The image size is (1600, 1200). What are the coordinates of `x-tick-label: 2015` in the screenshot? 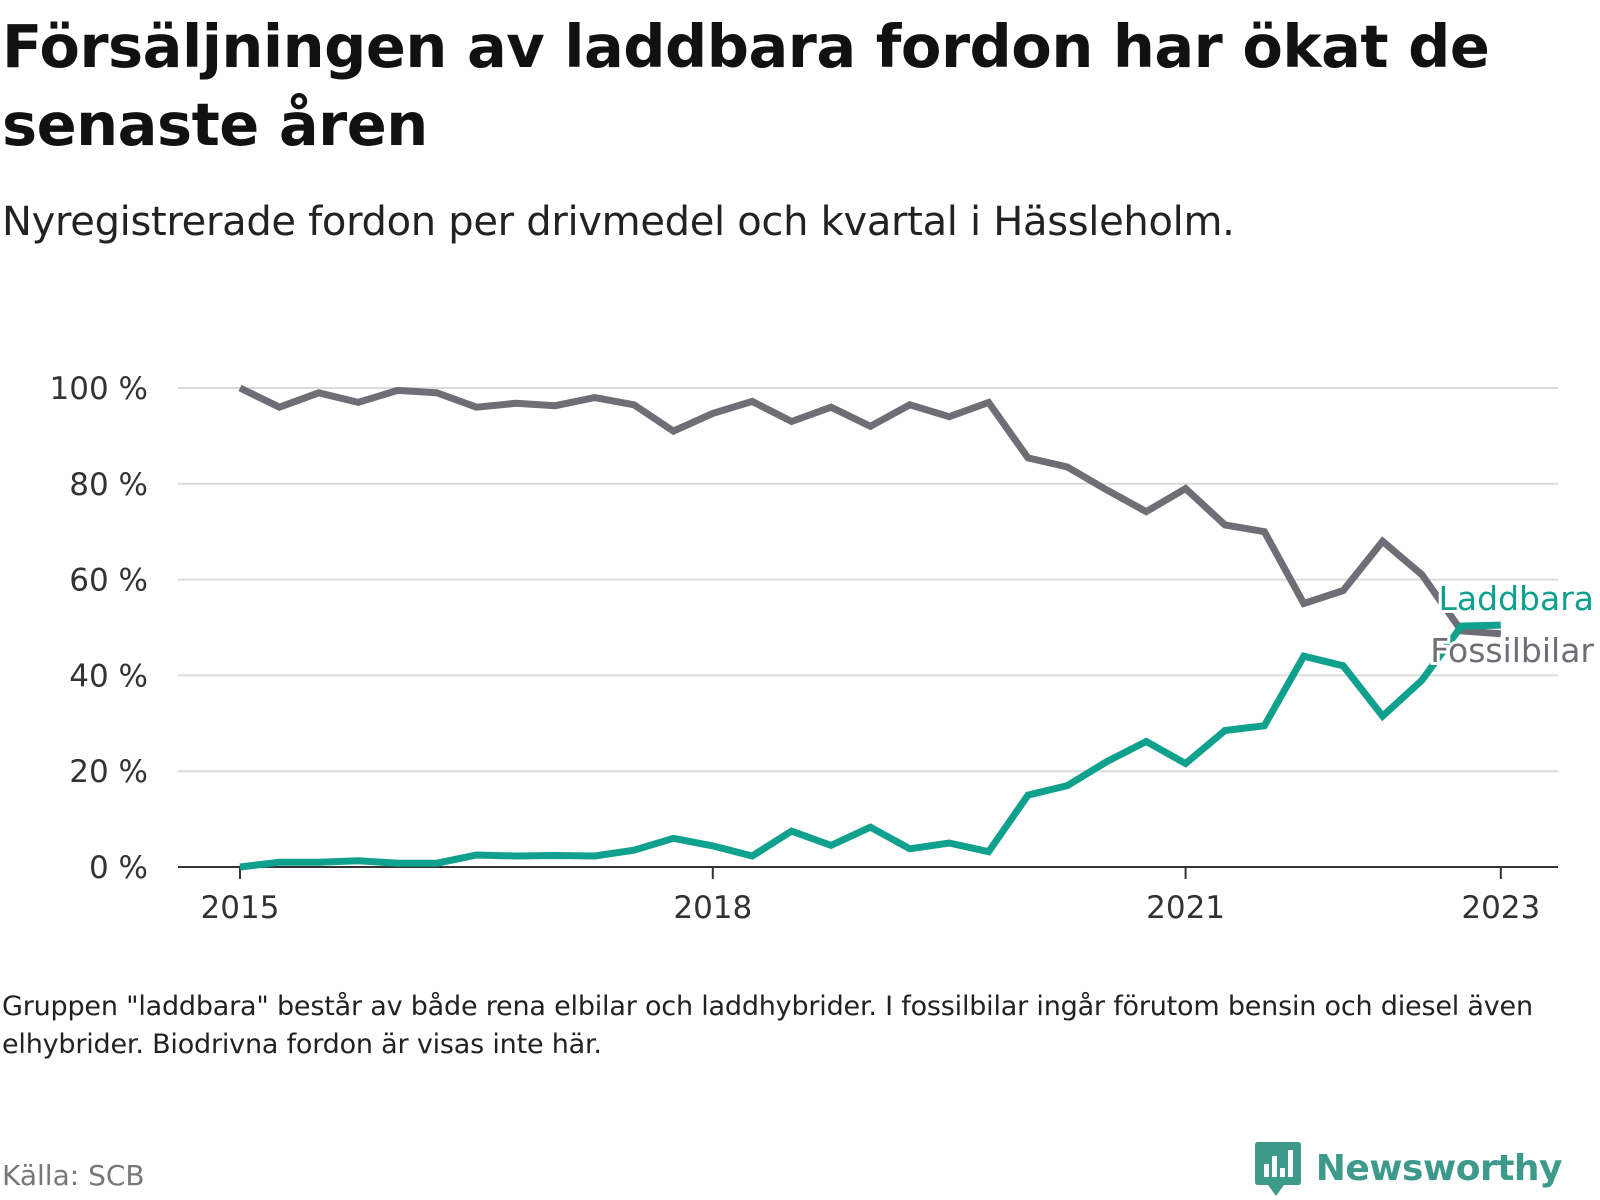 It's located at (240, 908).